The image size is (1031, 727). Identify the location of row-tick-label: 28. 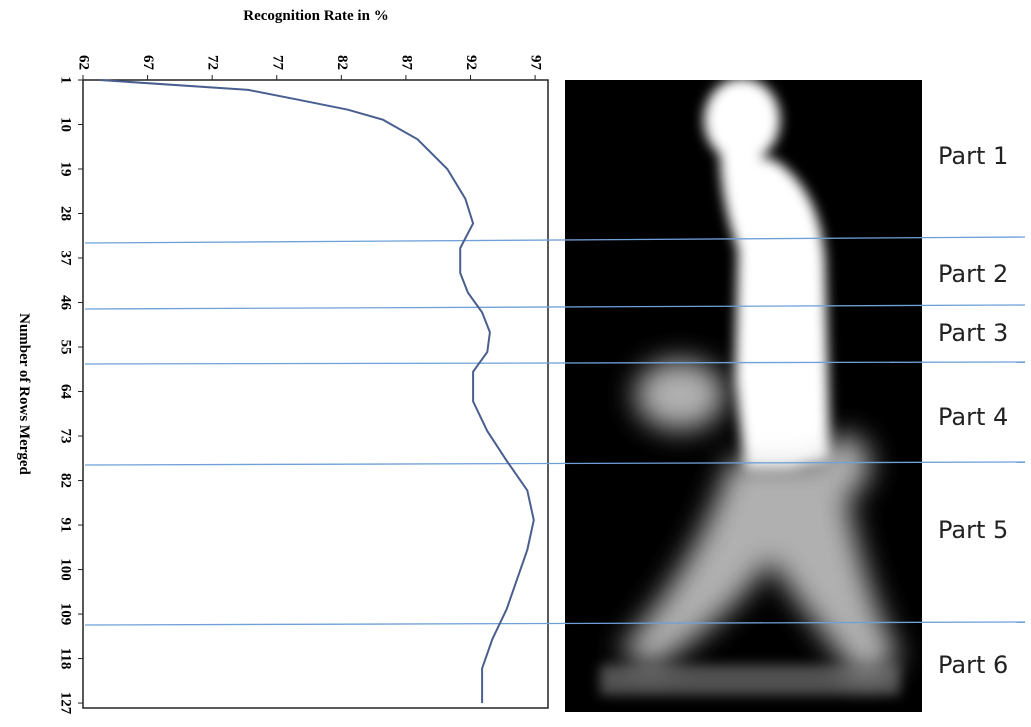
(66, 213).